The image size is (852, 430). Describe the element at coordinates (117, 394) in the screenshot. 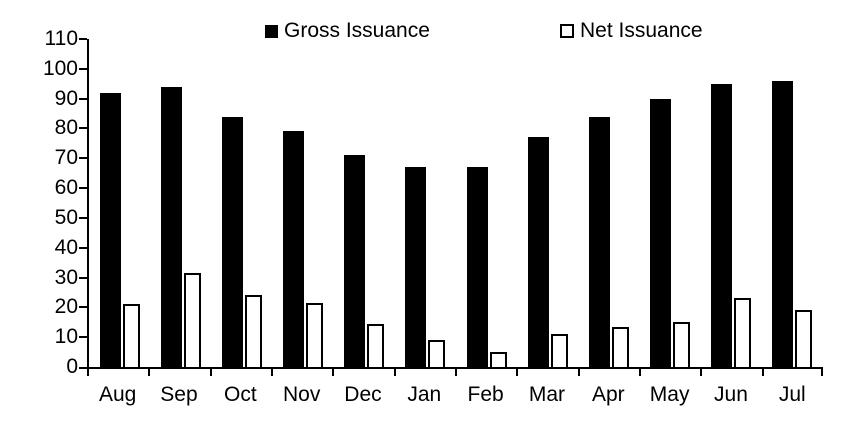

I see `x-tick-label: Aug` at that location.